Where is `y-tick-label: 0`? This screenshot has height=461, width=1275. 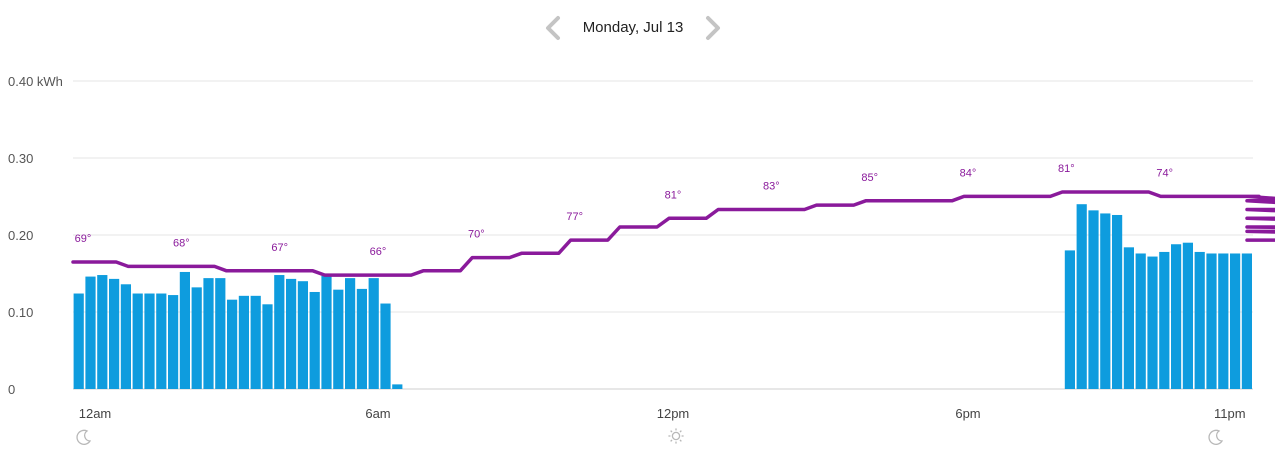 y-tick-label: 0 is located at coordinates (11, 389).